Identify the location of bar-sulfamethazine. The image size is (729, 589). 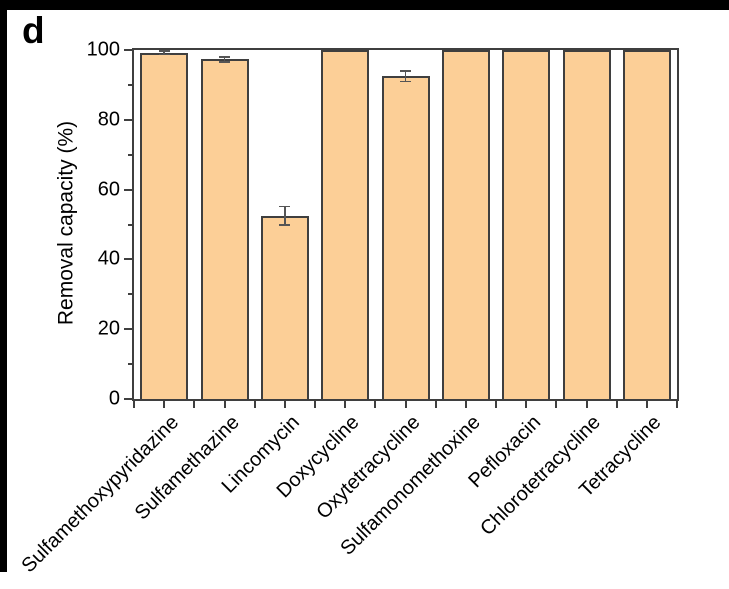
(224, 229).